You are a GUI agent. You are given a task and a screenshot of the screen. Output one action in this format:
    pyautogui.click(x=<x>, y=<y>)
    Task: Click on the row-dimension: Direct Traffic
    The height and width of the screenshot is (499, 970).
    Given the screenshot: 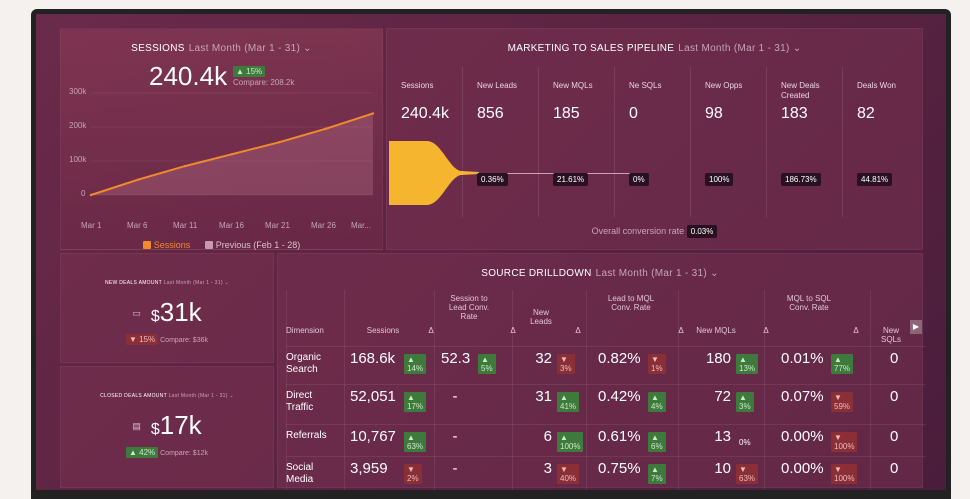 What is the action you would take?
    pyautogui.click(x=300, y=401)
    